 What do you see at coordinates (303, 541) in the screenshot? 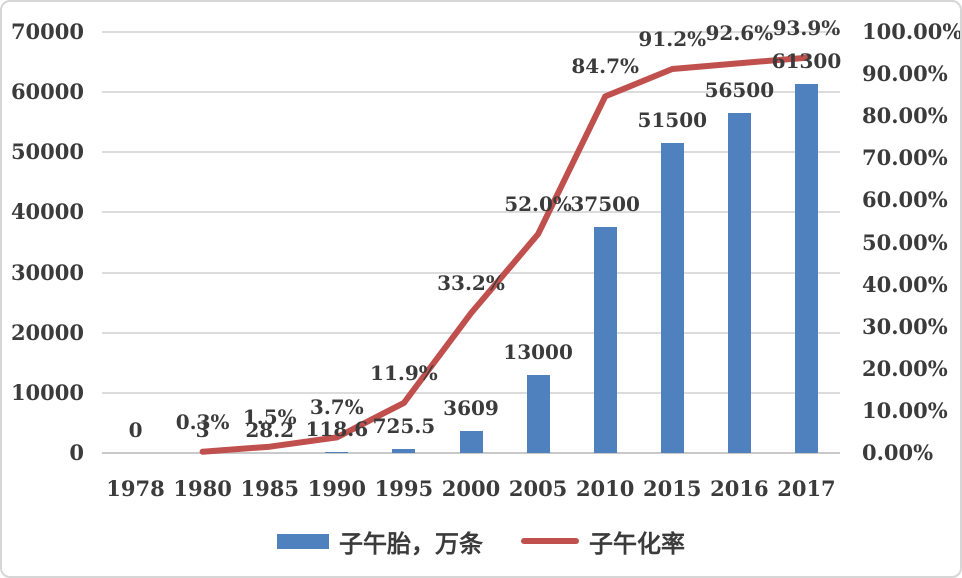
I see `bar-series-swatch-icon` at bounding box center [303, 541].